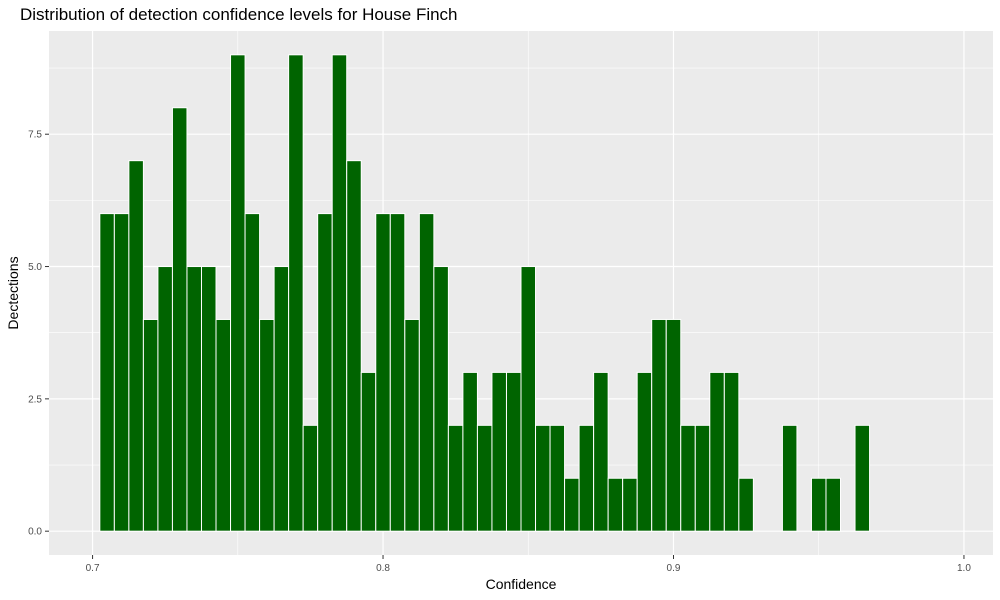 This screenshot has width=1000, height=600. Describe the element at coordinates (528, 564) in the screenshot. I see `x-axis: 0.7 0.8 0.9 1.0` at that location.